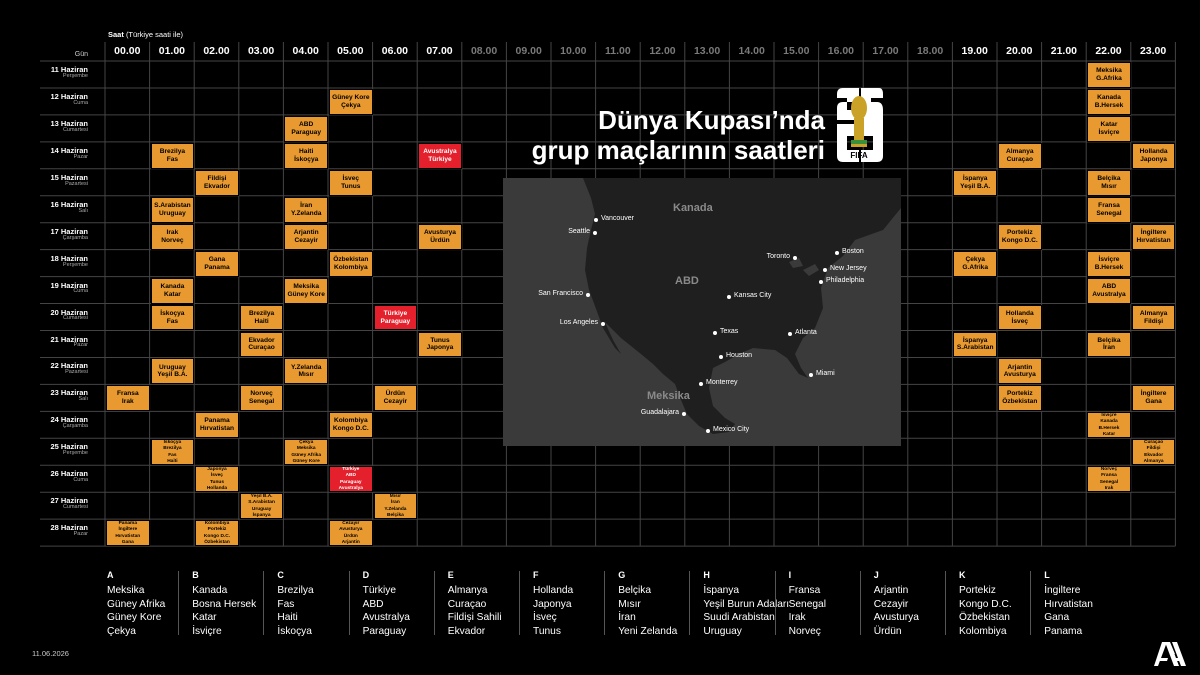 Image resolution: width=1200 pixels, height=675 pixels. I want to click on group-team: Tunus, so click(547, 631).